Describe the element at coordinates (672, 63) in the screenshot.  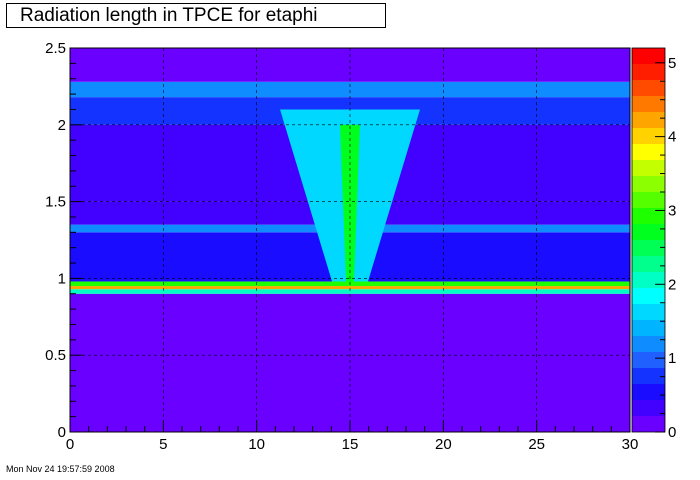
I see `palette-tick-label: 5` at that location.